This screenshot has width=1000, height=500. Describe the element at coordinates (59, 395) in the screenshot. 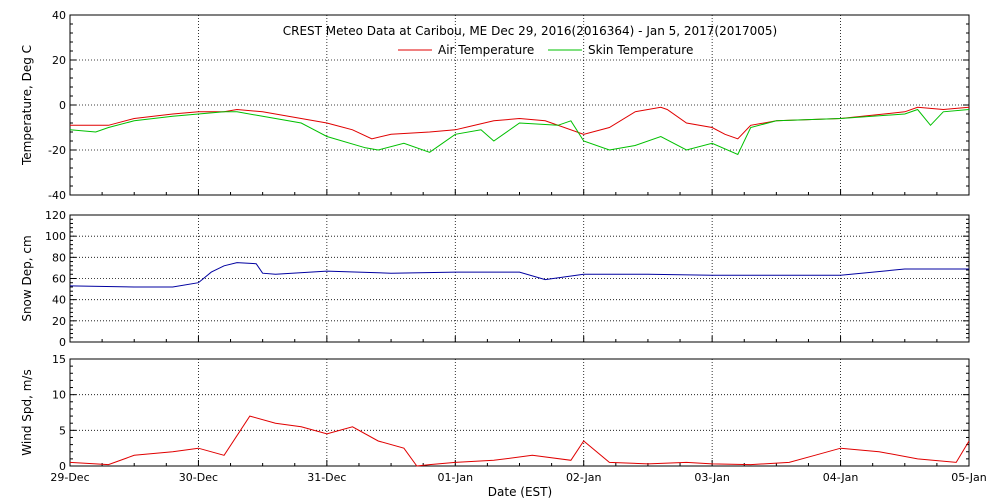

I see `y-tick-label: 10` at that location.